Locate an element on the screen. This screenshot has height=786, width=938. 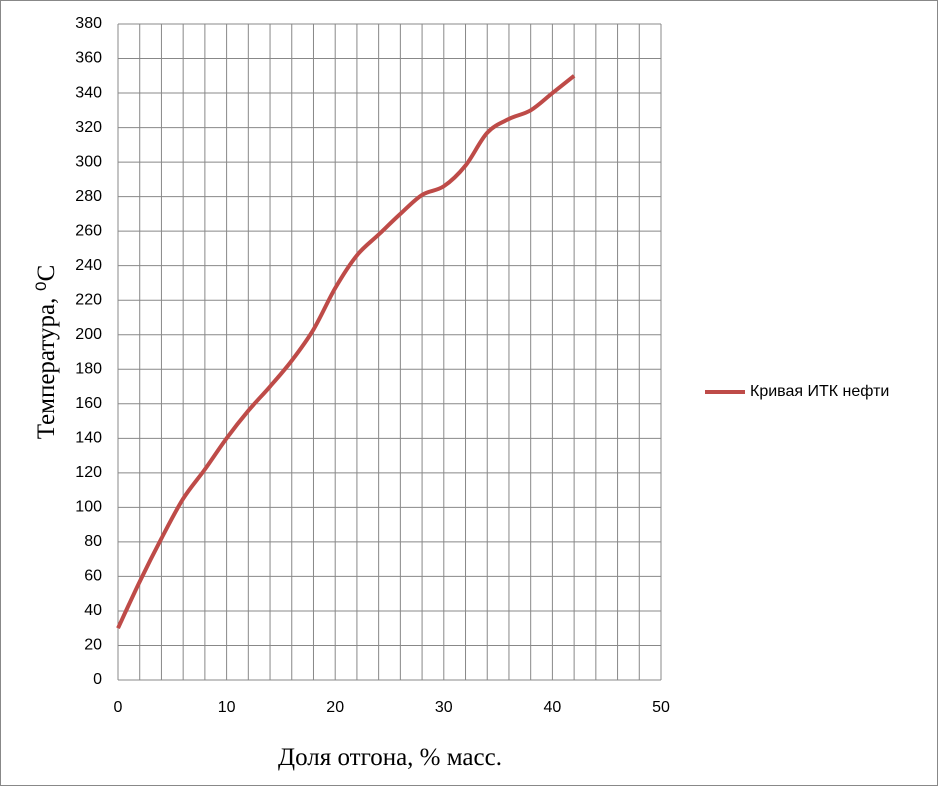
x-tick-label: 30 is located at coordinates (444, 707).